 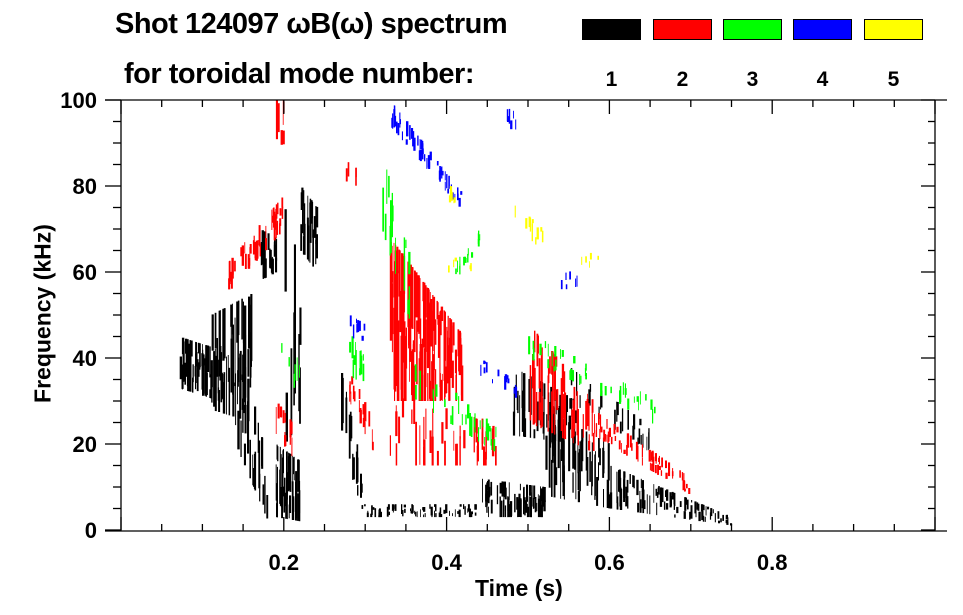 I want to click on mode-1-region, so click(x=293, y=325).